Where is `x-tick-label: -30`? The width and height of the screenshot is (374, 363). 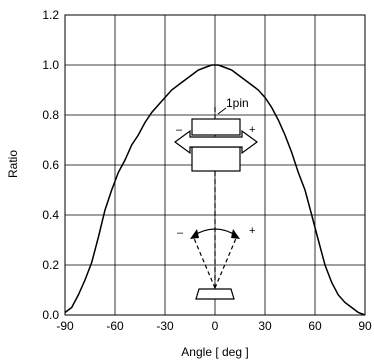 x-tick-label: -30 is located at coordinates (165, 326).